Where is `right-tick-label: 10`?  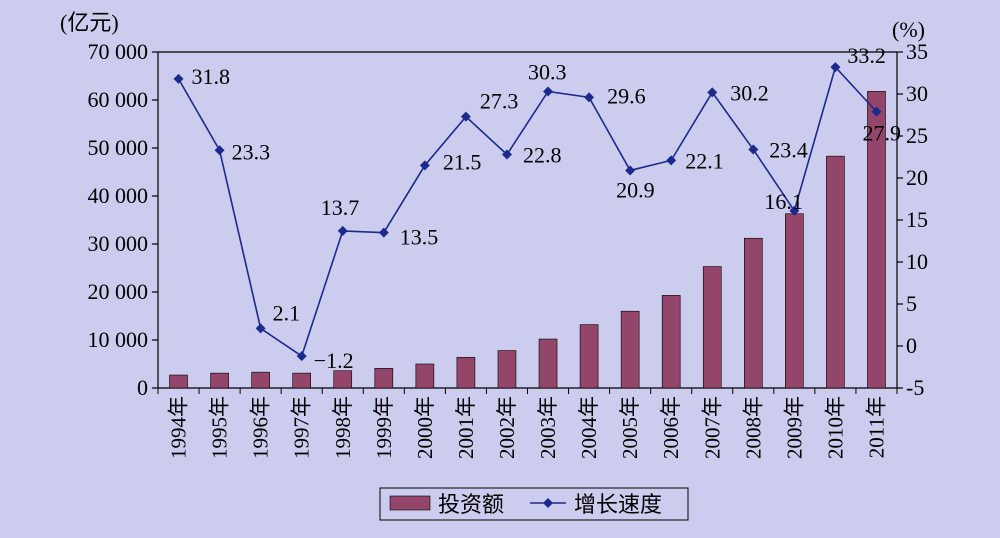
right-tick-label: 10 is located at coordinates (917, 261).